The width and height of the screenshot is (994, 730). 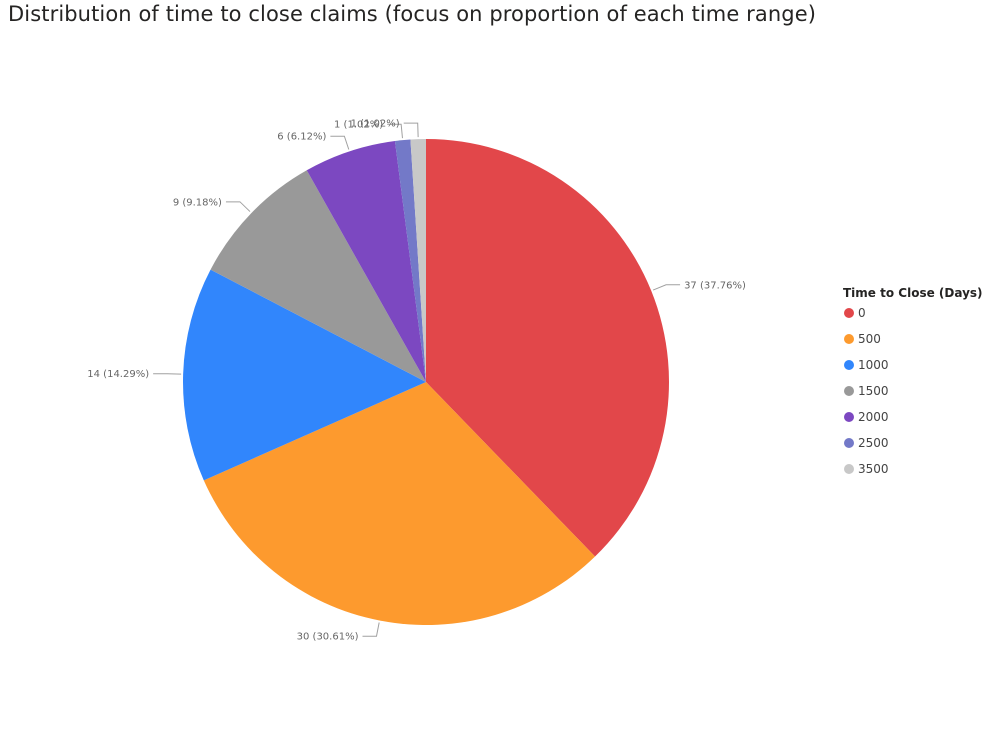 What do you see at coordinates (873, 365) in the screenshot?
I see `legend-label-1000: 1000` at bounding box center [873, 365].